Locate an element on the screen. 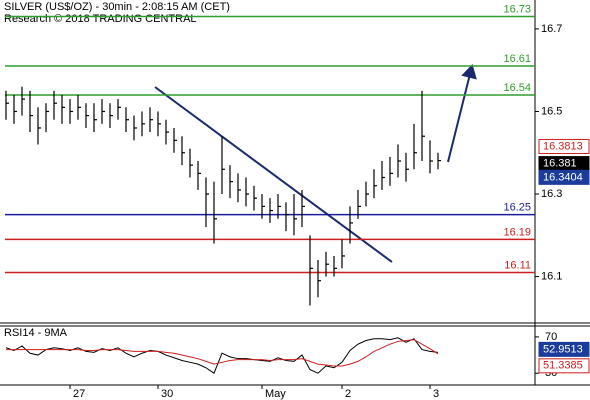 Image resolution: width=590 pixels, height=400 pixels. level-label: 16.54 is located at coordinates (517, 88).